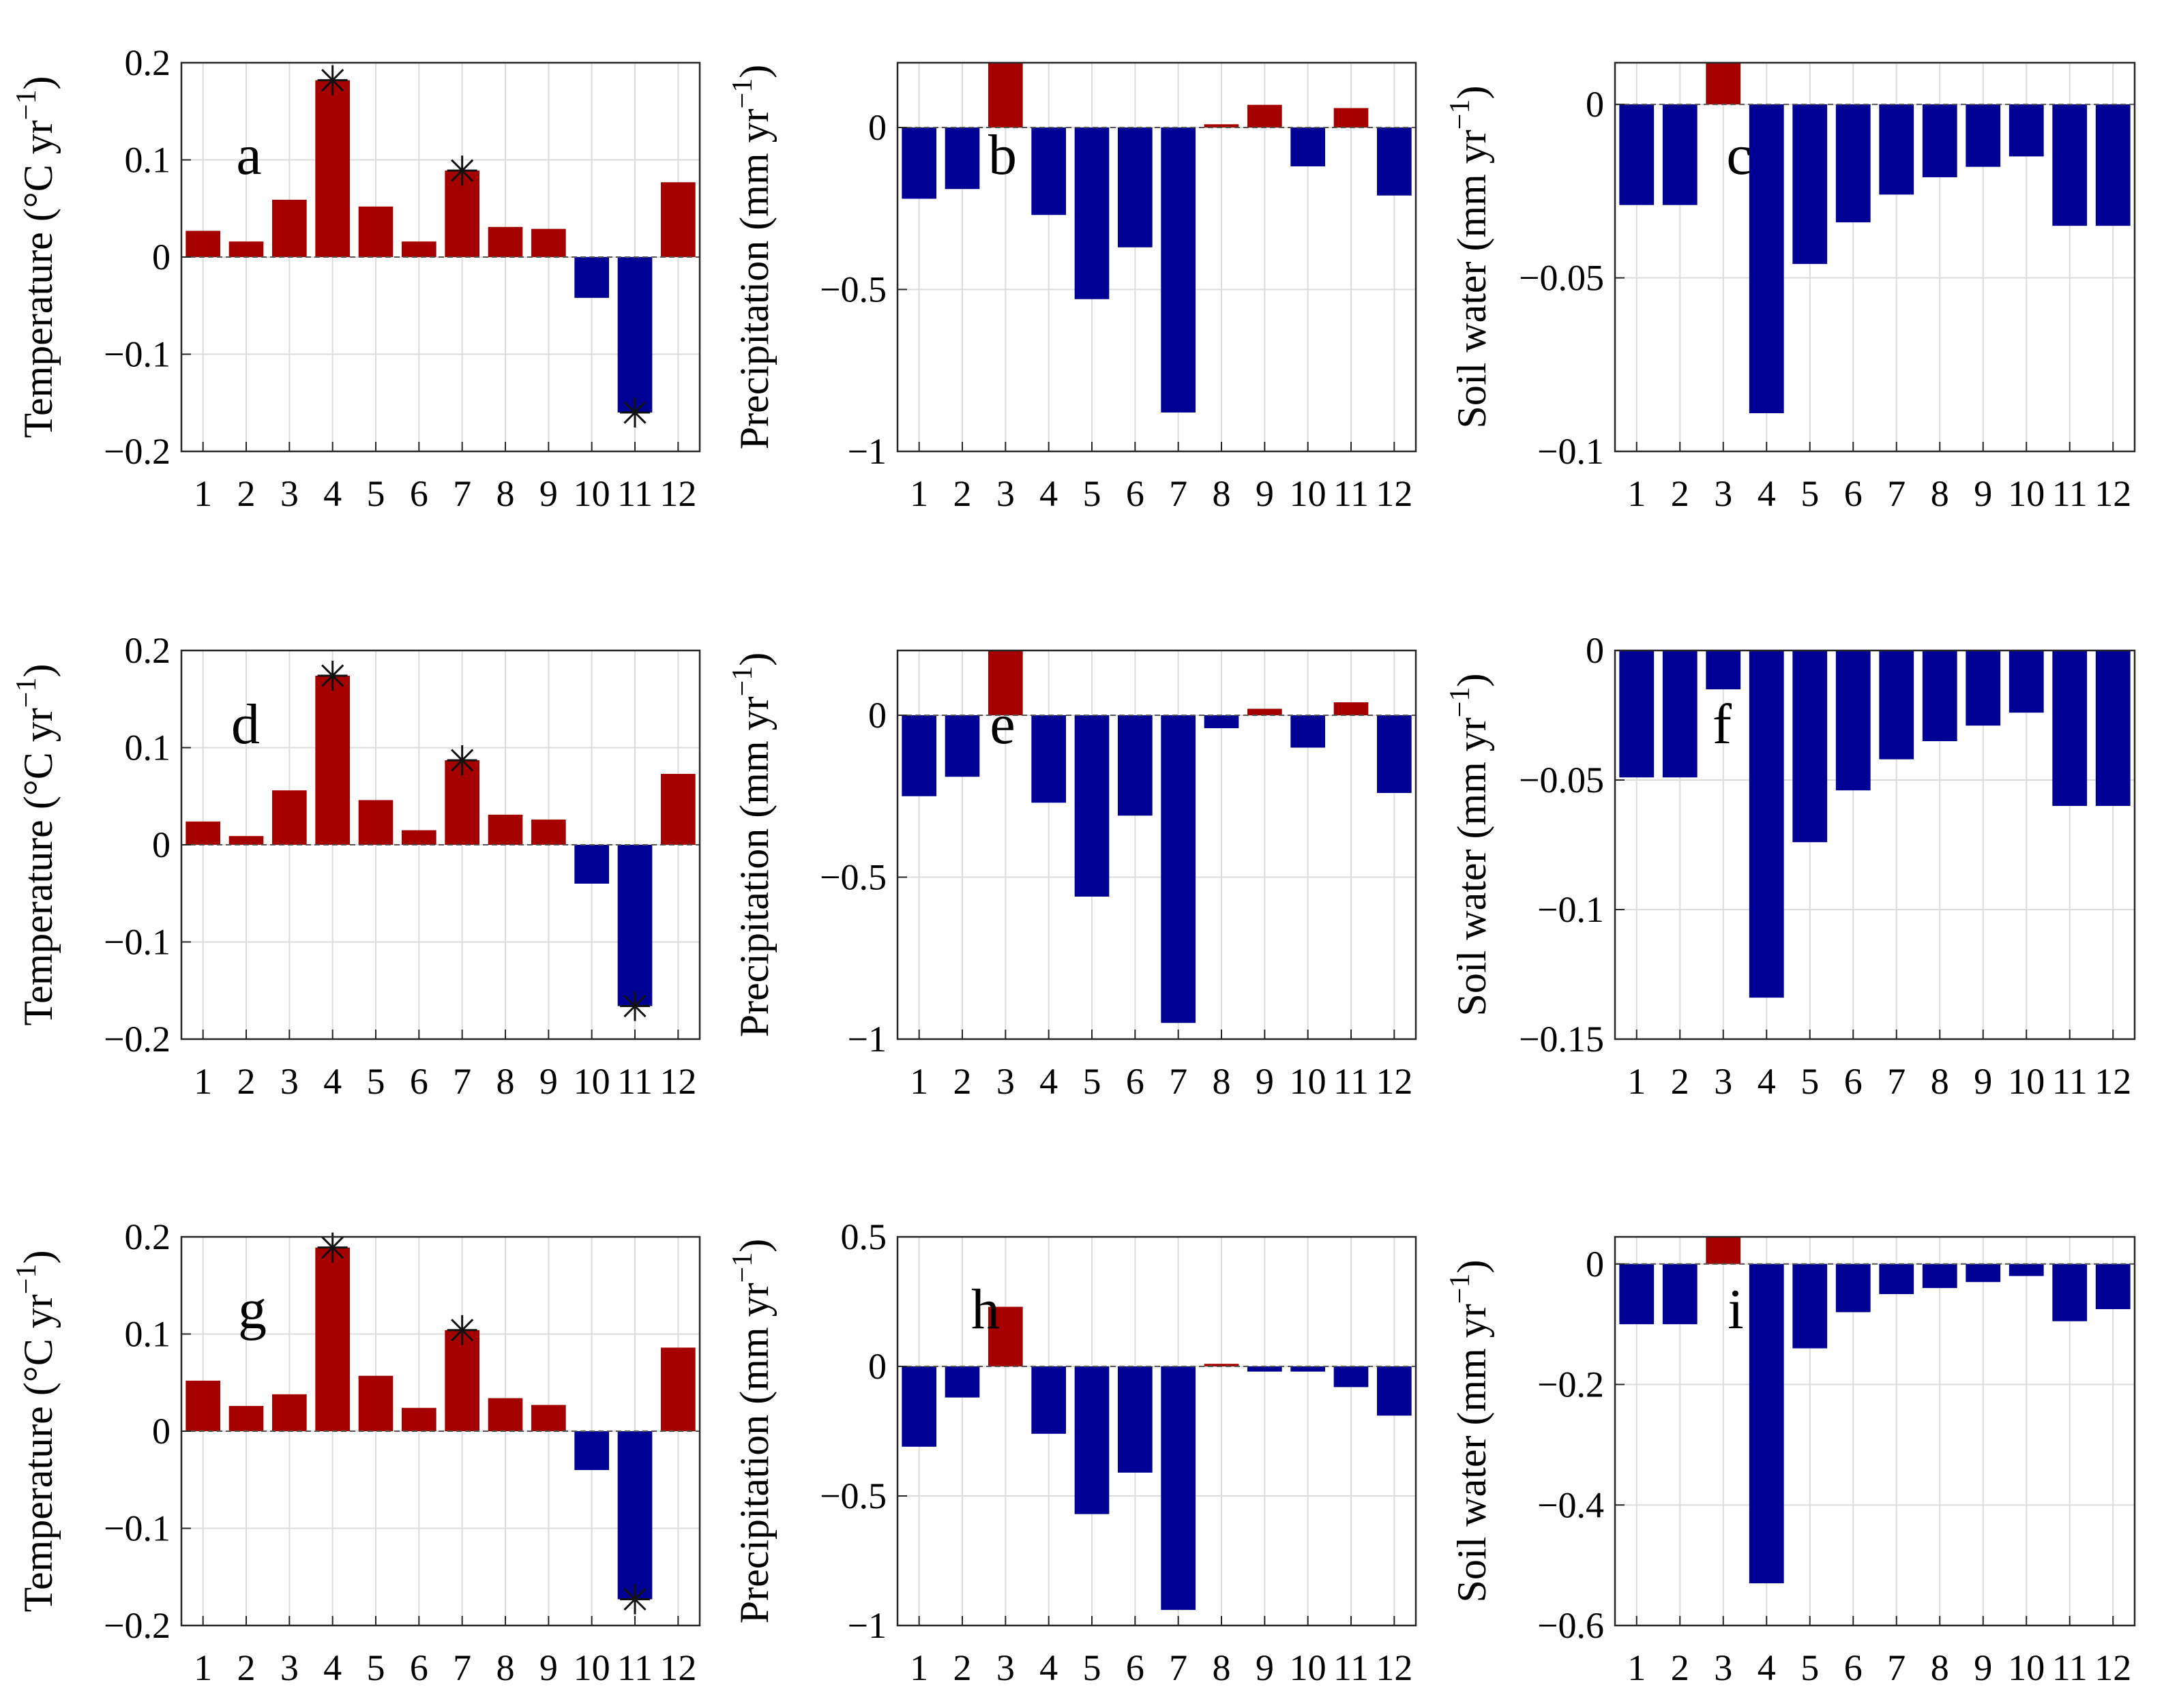 The width and height of the screenshot is (2164, 1708). I want to click on panel-a-xtick-label: 3, so click(289, 493).